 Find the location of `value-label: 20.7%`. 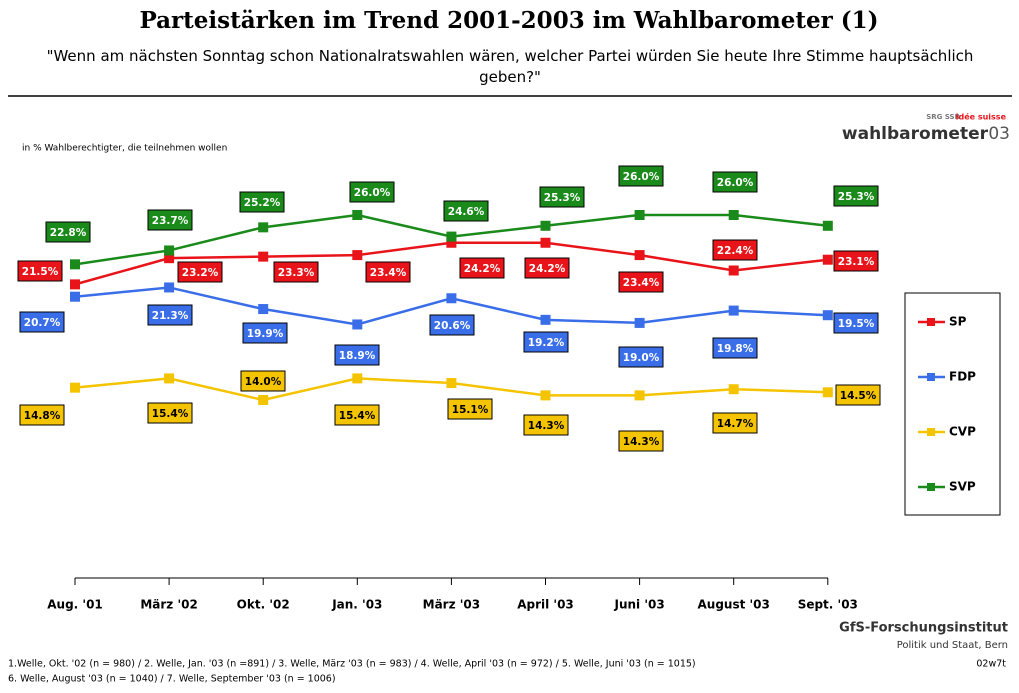

value-label: 20.7% is located at coordinates (42, 323).